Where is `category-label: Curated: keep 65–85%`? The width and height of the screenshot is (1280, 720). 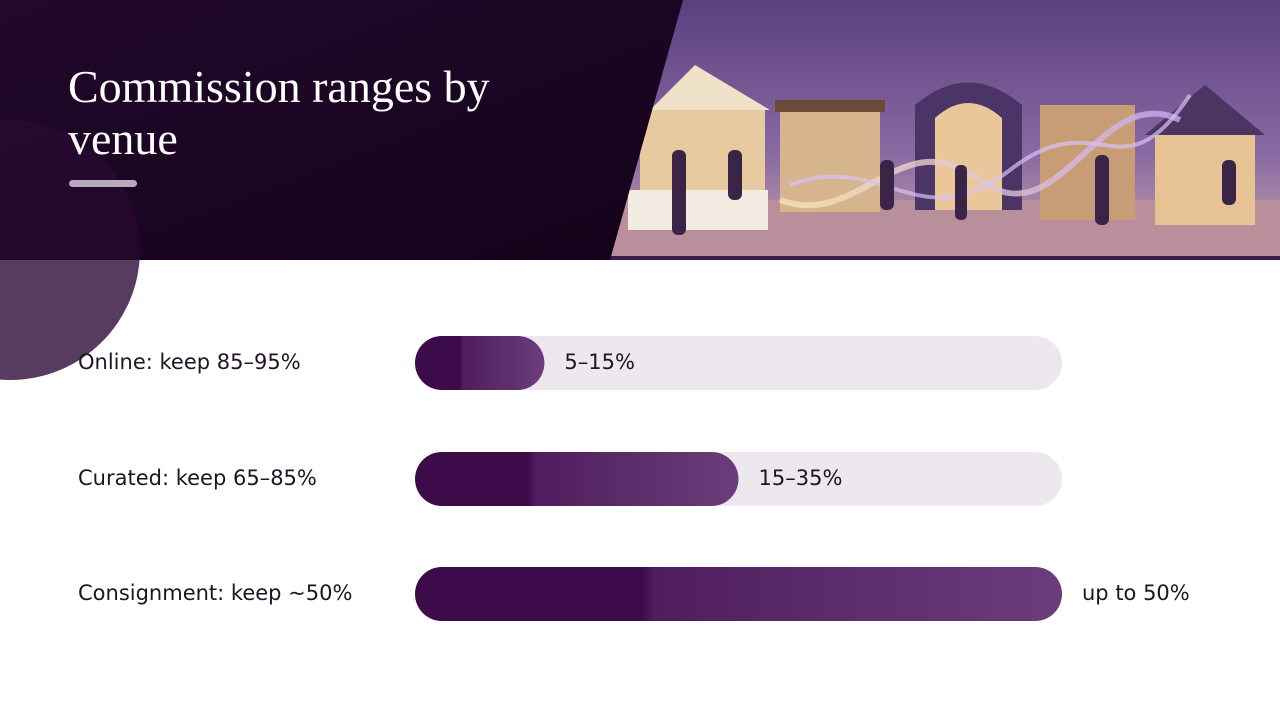
category-label: Curated: keep 65–85% is located at coordinates (197, 478).